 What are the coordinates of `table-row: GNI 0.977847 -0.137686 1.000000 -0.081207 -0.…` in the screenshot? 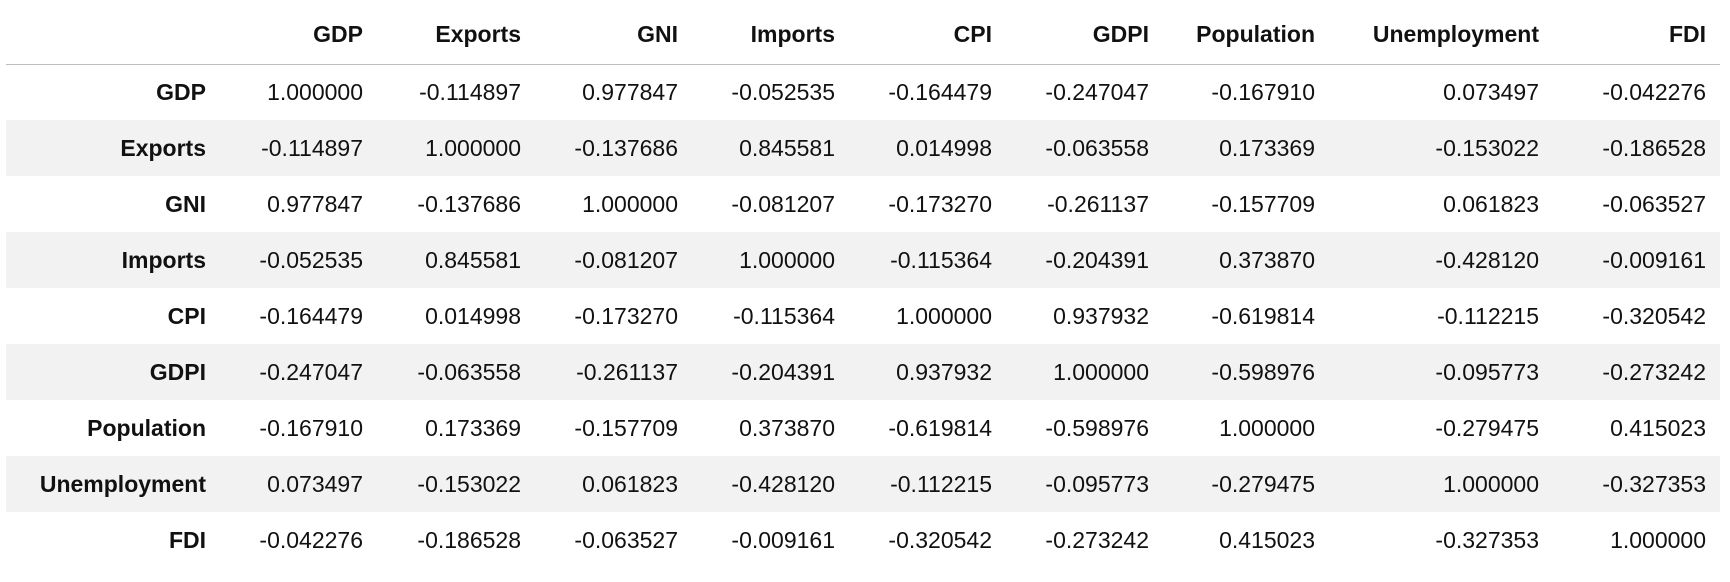 It's located at (863, 204).